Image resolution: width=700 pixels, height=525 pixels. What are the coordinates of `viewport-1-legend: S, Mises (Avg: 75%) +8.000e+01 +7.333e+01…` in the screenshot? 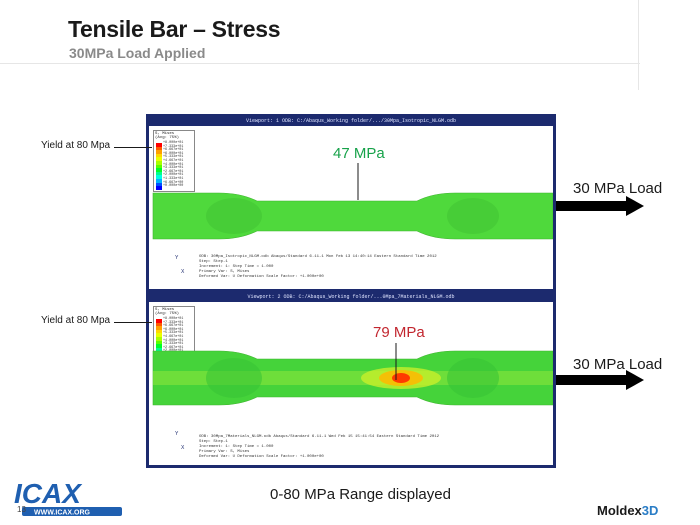 It's located at (174, 161).